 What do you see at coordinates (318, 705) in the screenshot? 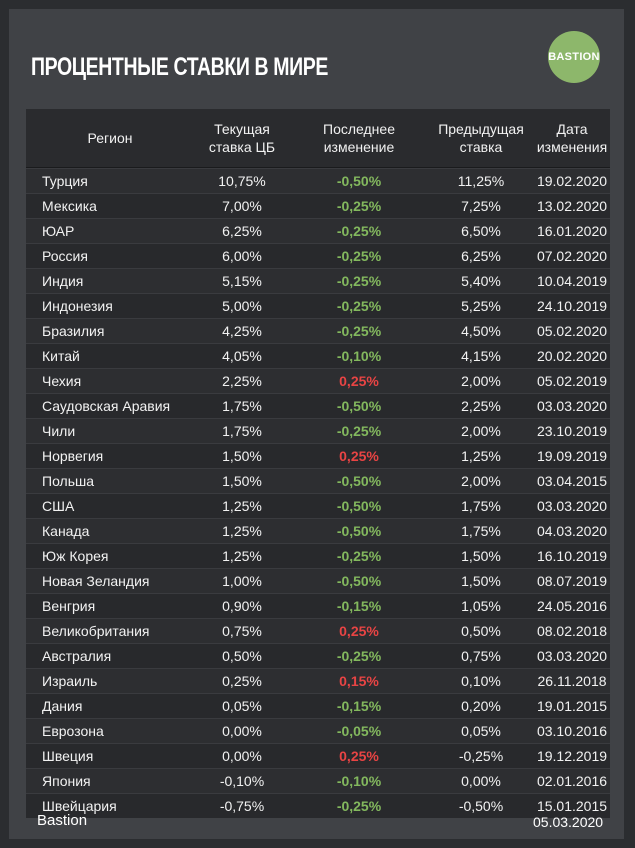
I see `table-row: Дания 0,05% -0,15% 0,20% 19.01.2015` at bounding box center [318, 705].